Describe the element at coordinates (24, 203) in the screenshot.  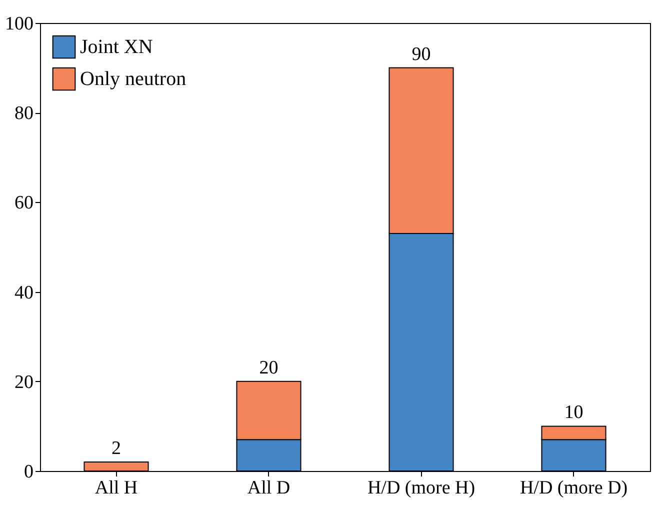
I see `y-tick-label: 60` at that location.